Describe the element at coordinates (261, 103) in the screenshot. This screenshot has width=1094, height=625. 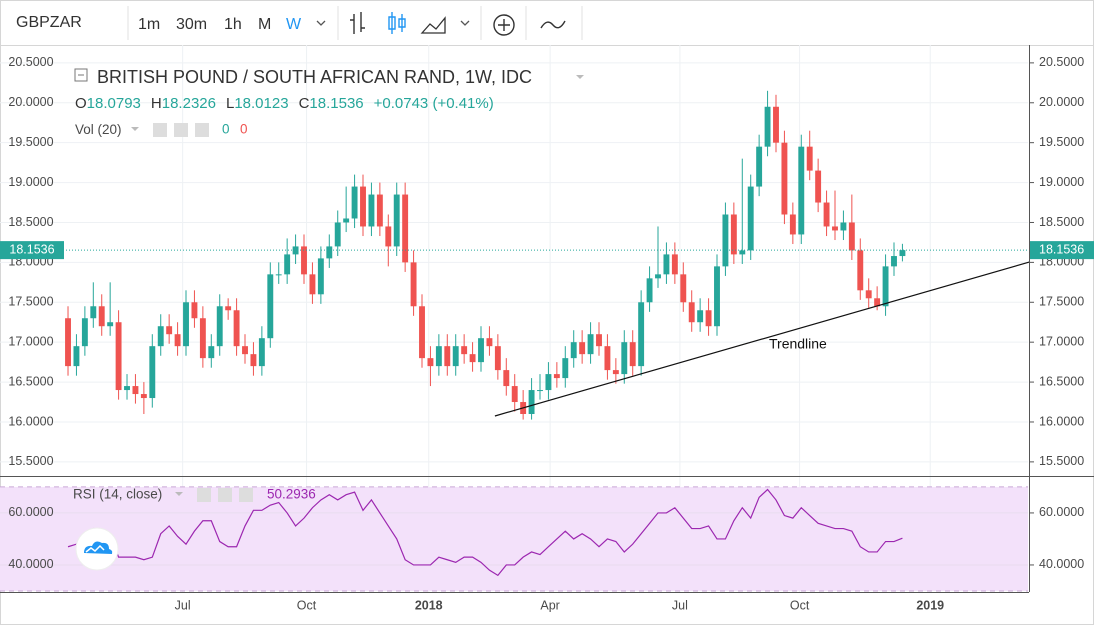
I see `ohlc-value: 18.0123` at that location.